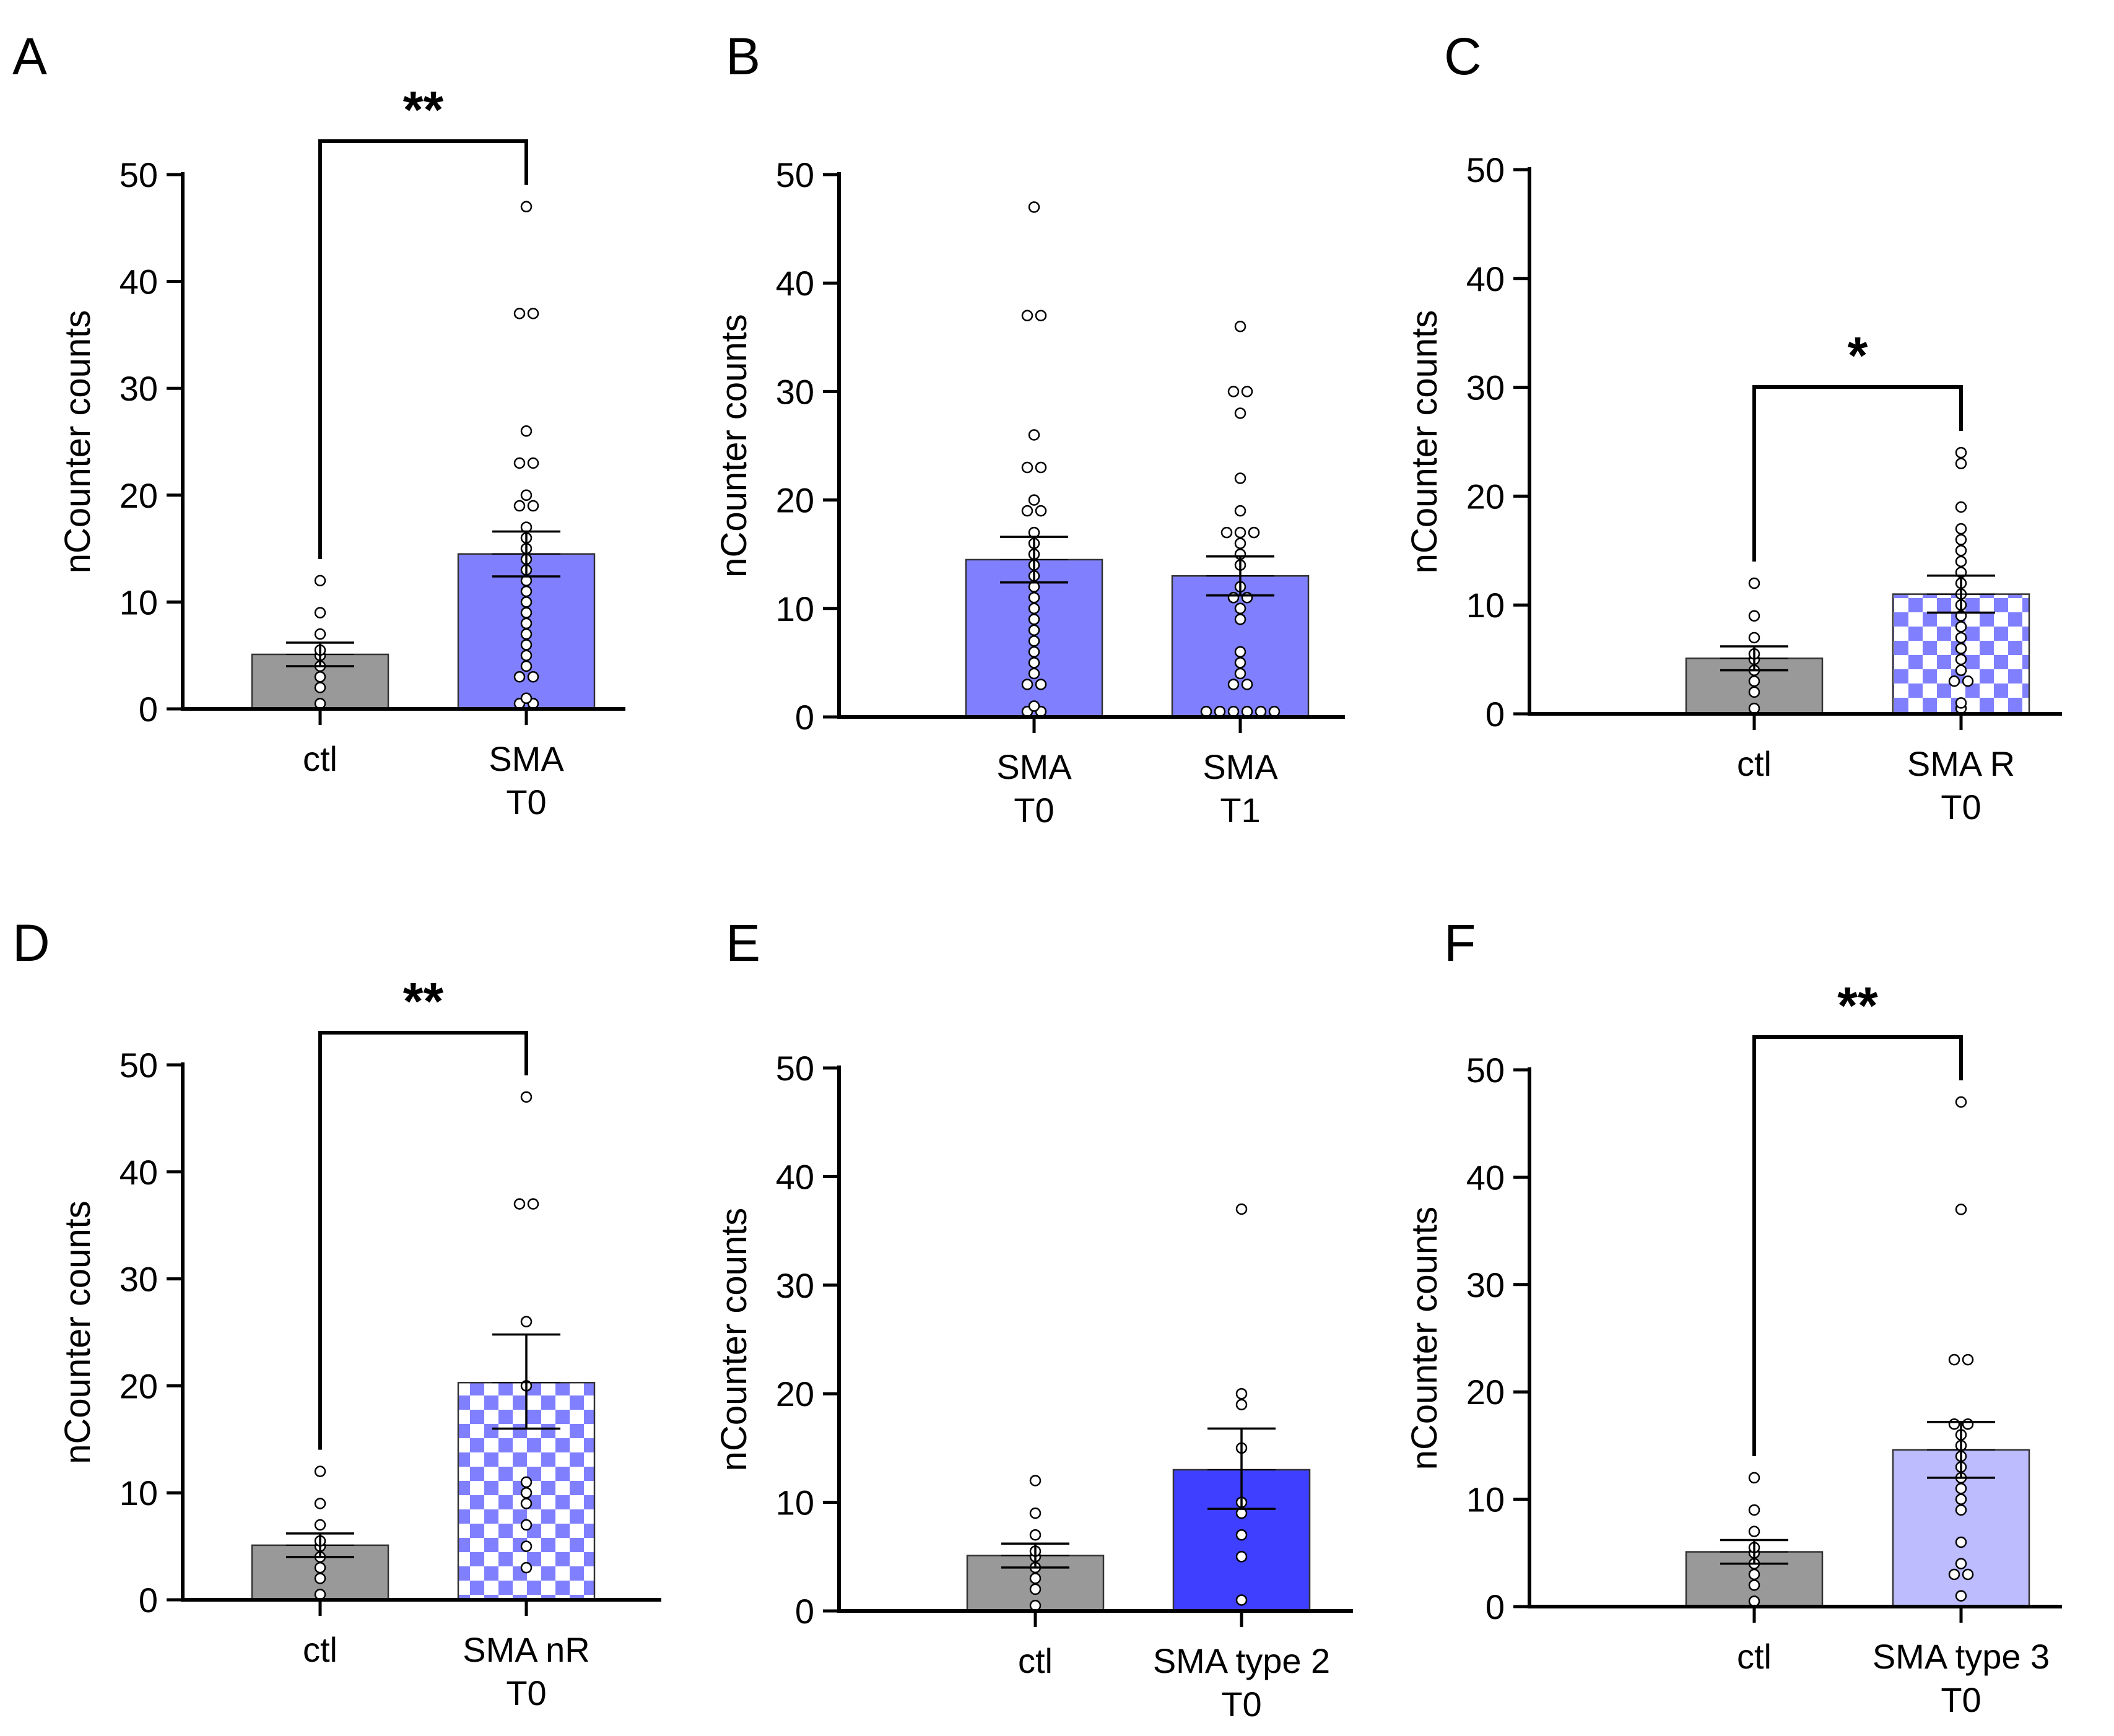 This screenshot has width=2114, height=1736. I want to click on significance-label: *, so click(1858, 355).